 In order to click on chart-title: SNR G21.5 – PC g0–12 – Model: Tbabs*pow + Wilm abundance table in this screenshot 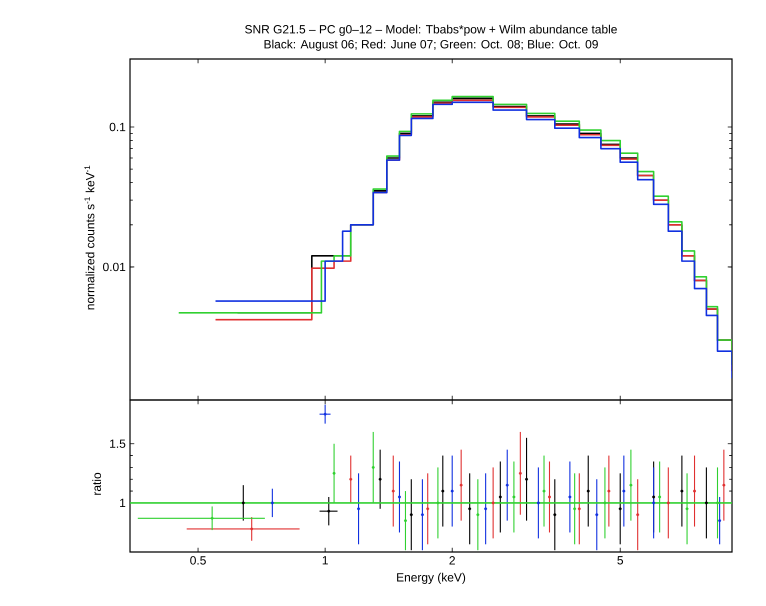, I will do `click(431, 30)`.